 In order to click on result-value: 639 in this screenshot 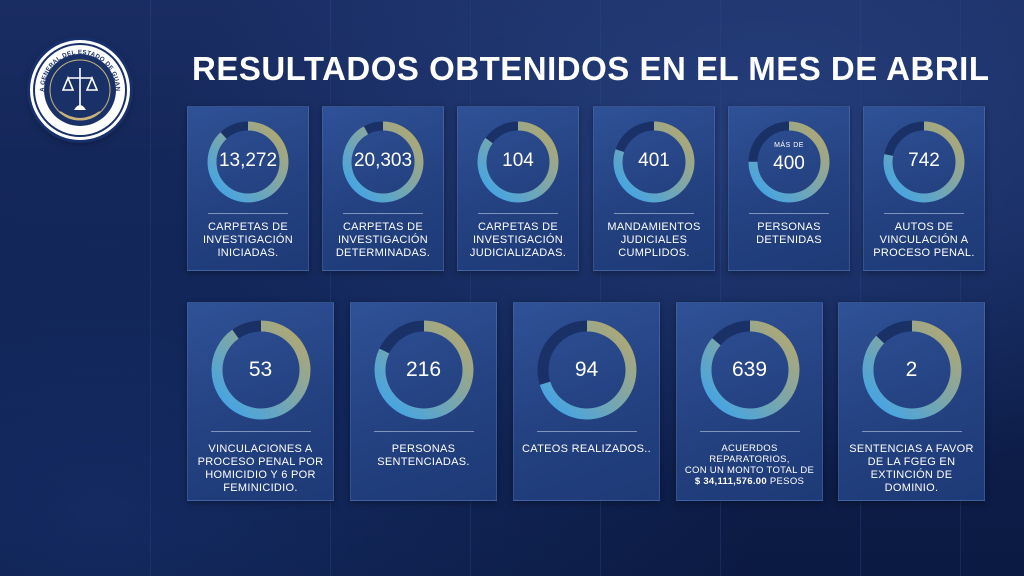, I will do `click(749, 369)`.